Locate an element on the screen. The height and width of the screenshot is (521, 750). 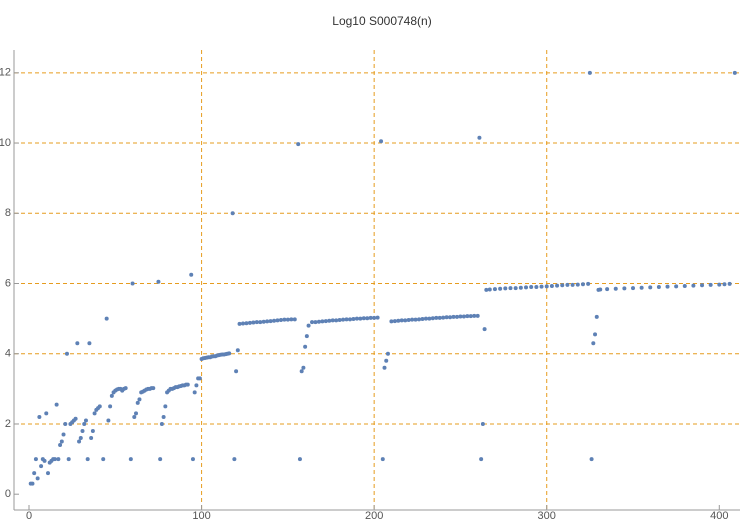
x-tick-label: 100 is located at coordinates (201, 515).